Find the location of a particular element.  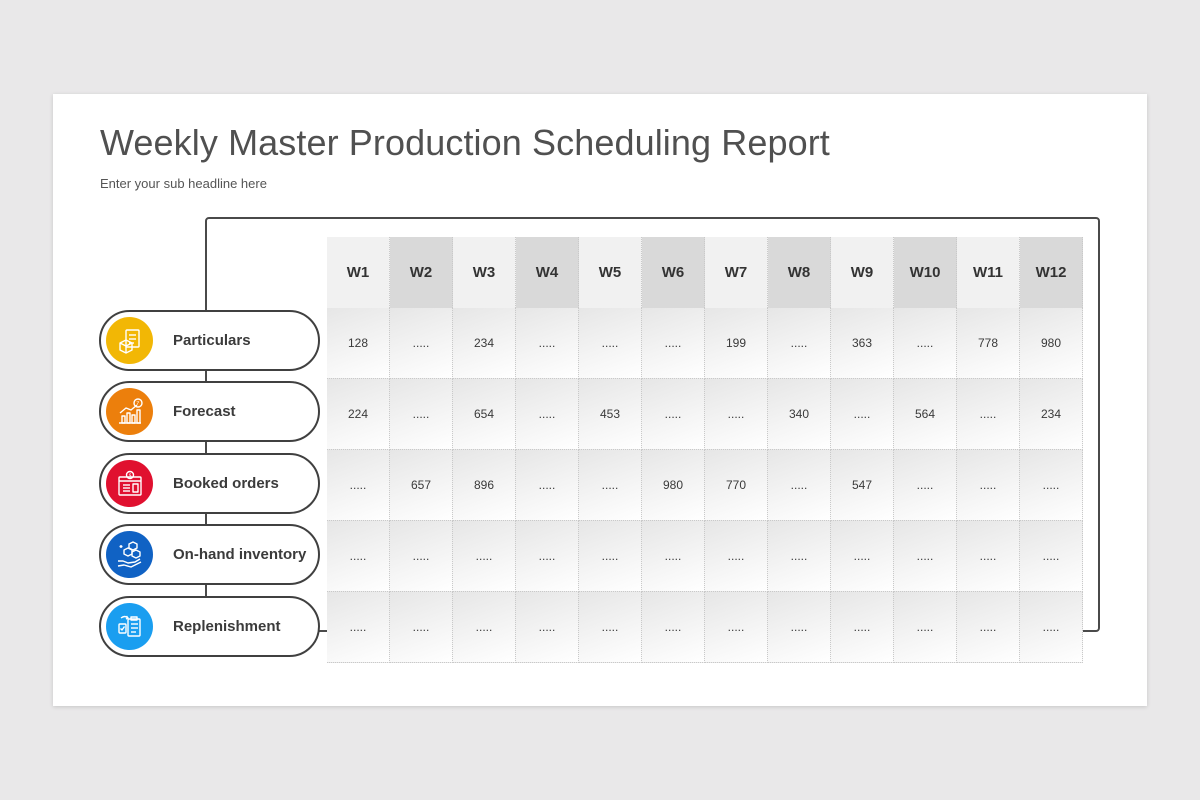

column-header: W11 is located at coordinates (988, 272).